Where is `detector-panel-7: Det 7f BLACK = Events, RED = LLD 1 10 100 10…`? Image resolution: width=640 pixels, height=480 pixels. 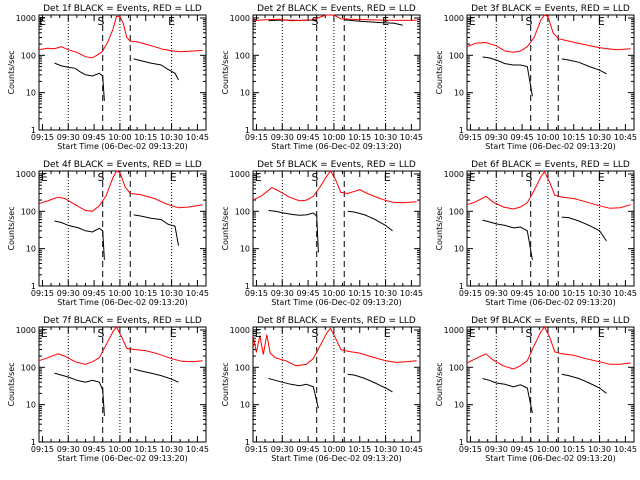
detector-panel-7: Det 7f BLACK = Events, RED = LLD 1 10 100 10… is located at coordinates (108, 389).